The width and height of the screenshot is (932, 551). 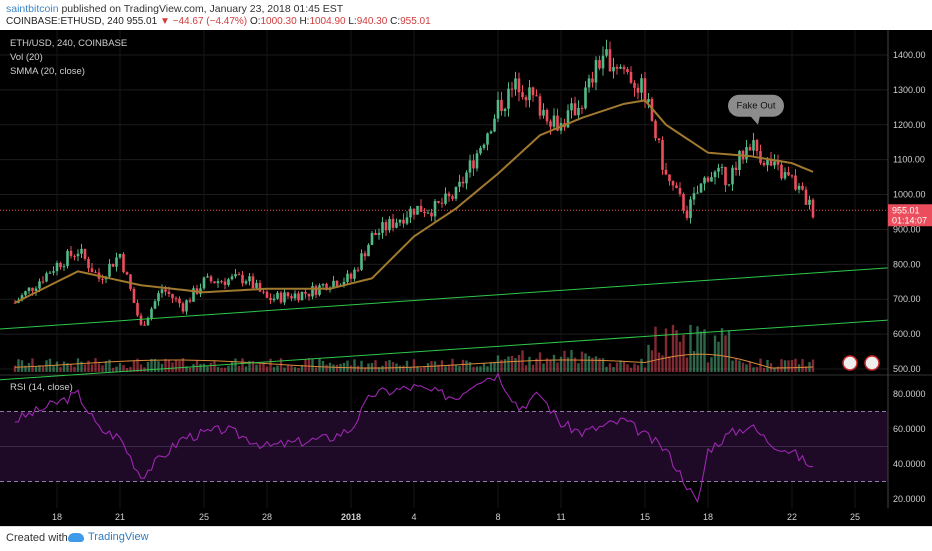 What do you see at coordinates (32, 9) in the screenshot?
I see `author-link: saintbitcoin` at bounding box center [32, 9].